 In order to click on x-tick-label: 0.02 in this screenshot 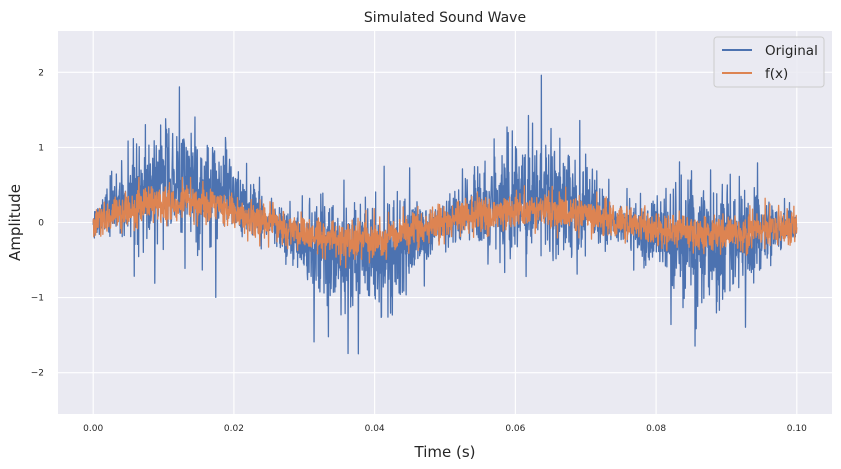, I will do `click(234, 429)`.